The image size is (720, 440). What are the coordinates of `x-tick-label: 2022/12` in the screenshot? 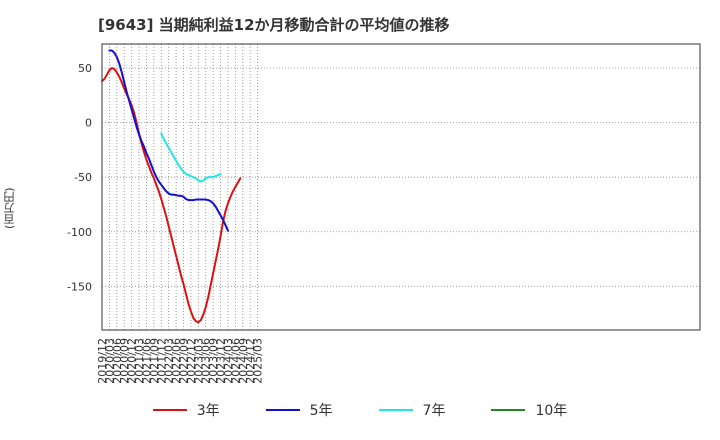 It's located at (191, 361).